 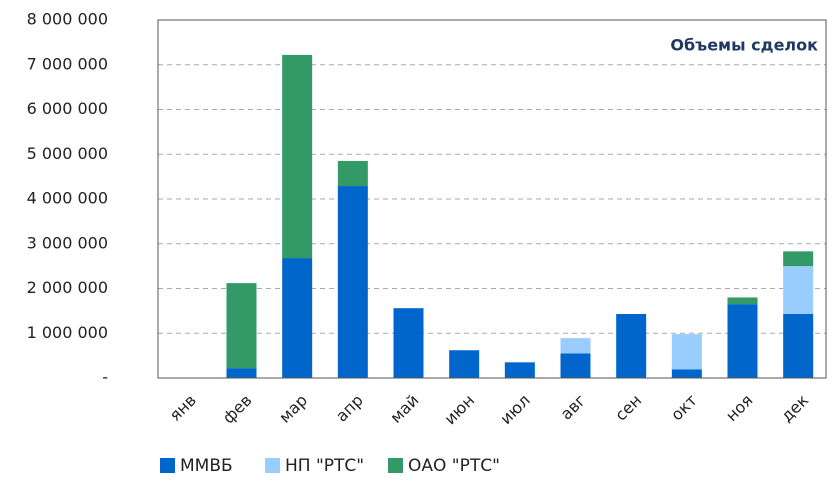 I want to click on x-tick-label: ноя, so click(x=739, y=408).